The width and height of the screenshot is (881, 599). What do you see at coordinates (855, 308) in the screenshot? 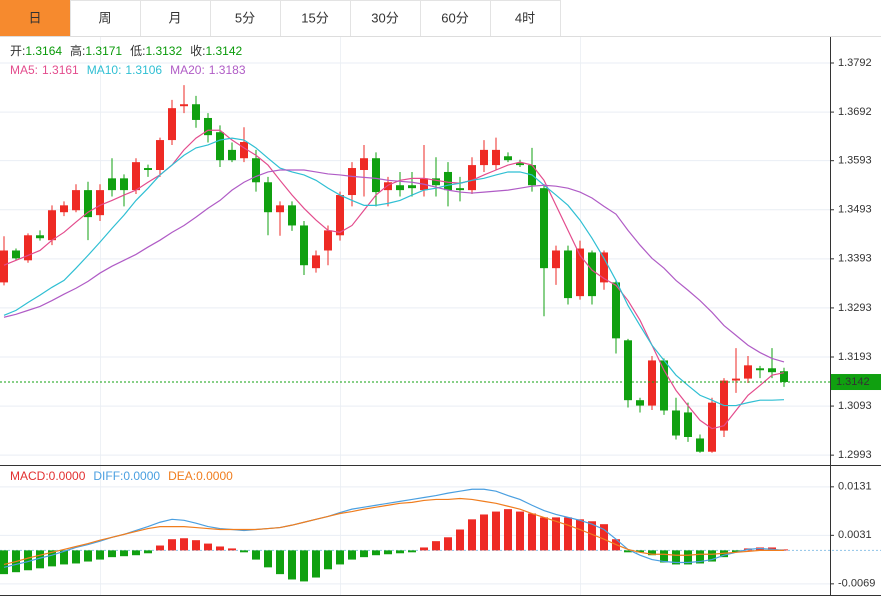
I see `y-tick-label: 1.3293` at bounding box center [855, 308].